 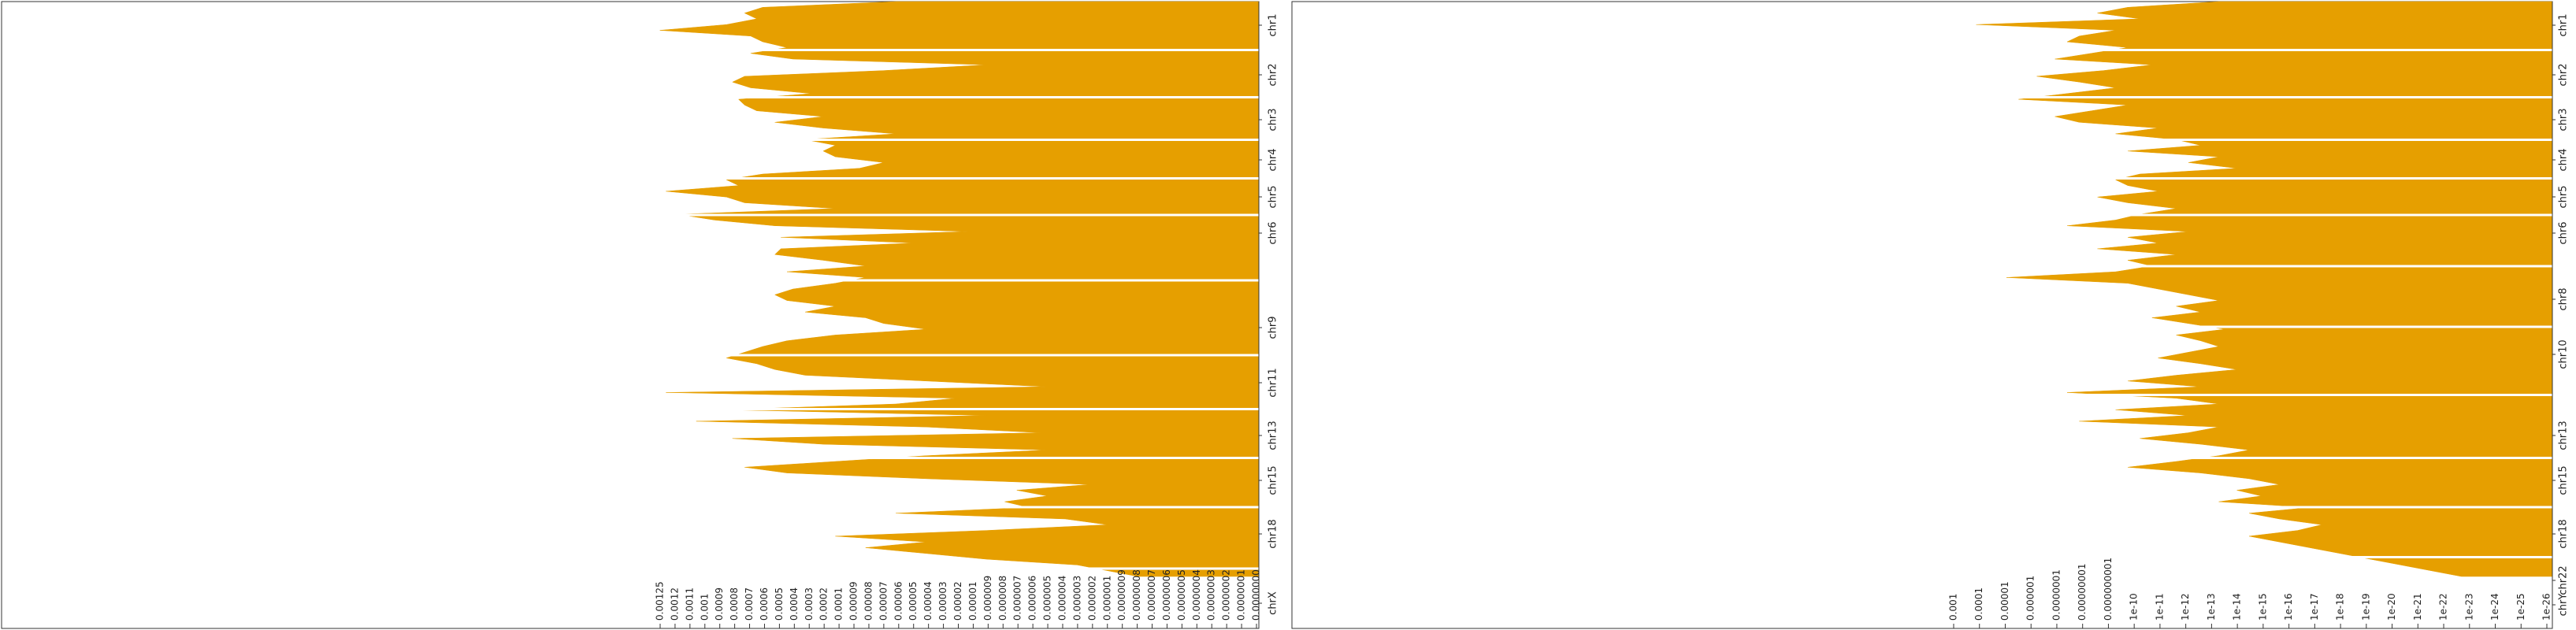 What do you see at coordinates (898, 601) in the screenshot?
I see `tick-label: 0.00006` at bounding box center [898, 601].